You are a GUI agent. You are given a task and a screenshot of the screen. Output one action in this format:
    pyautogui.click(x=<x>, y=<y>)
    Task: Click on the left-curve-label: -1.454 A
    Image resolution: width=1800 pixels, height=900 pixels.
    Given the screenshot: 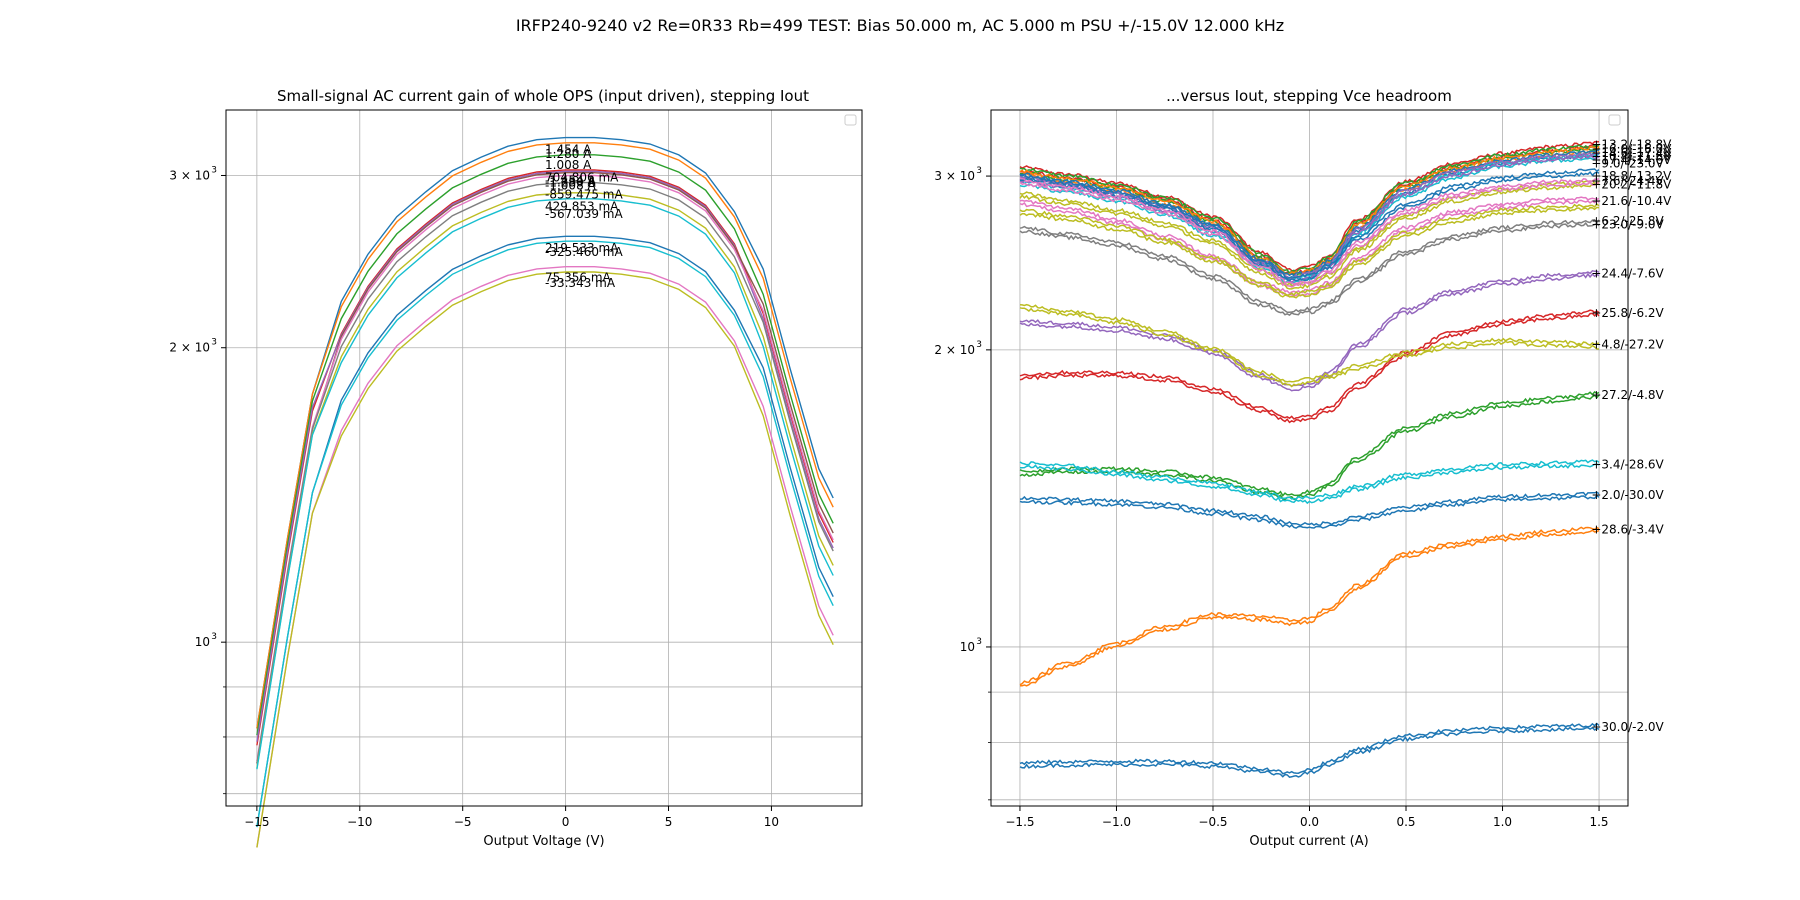 What is the action you would take?
    pyautogui.click(x=570, y=180)
    